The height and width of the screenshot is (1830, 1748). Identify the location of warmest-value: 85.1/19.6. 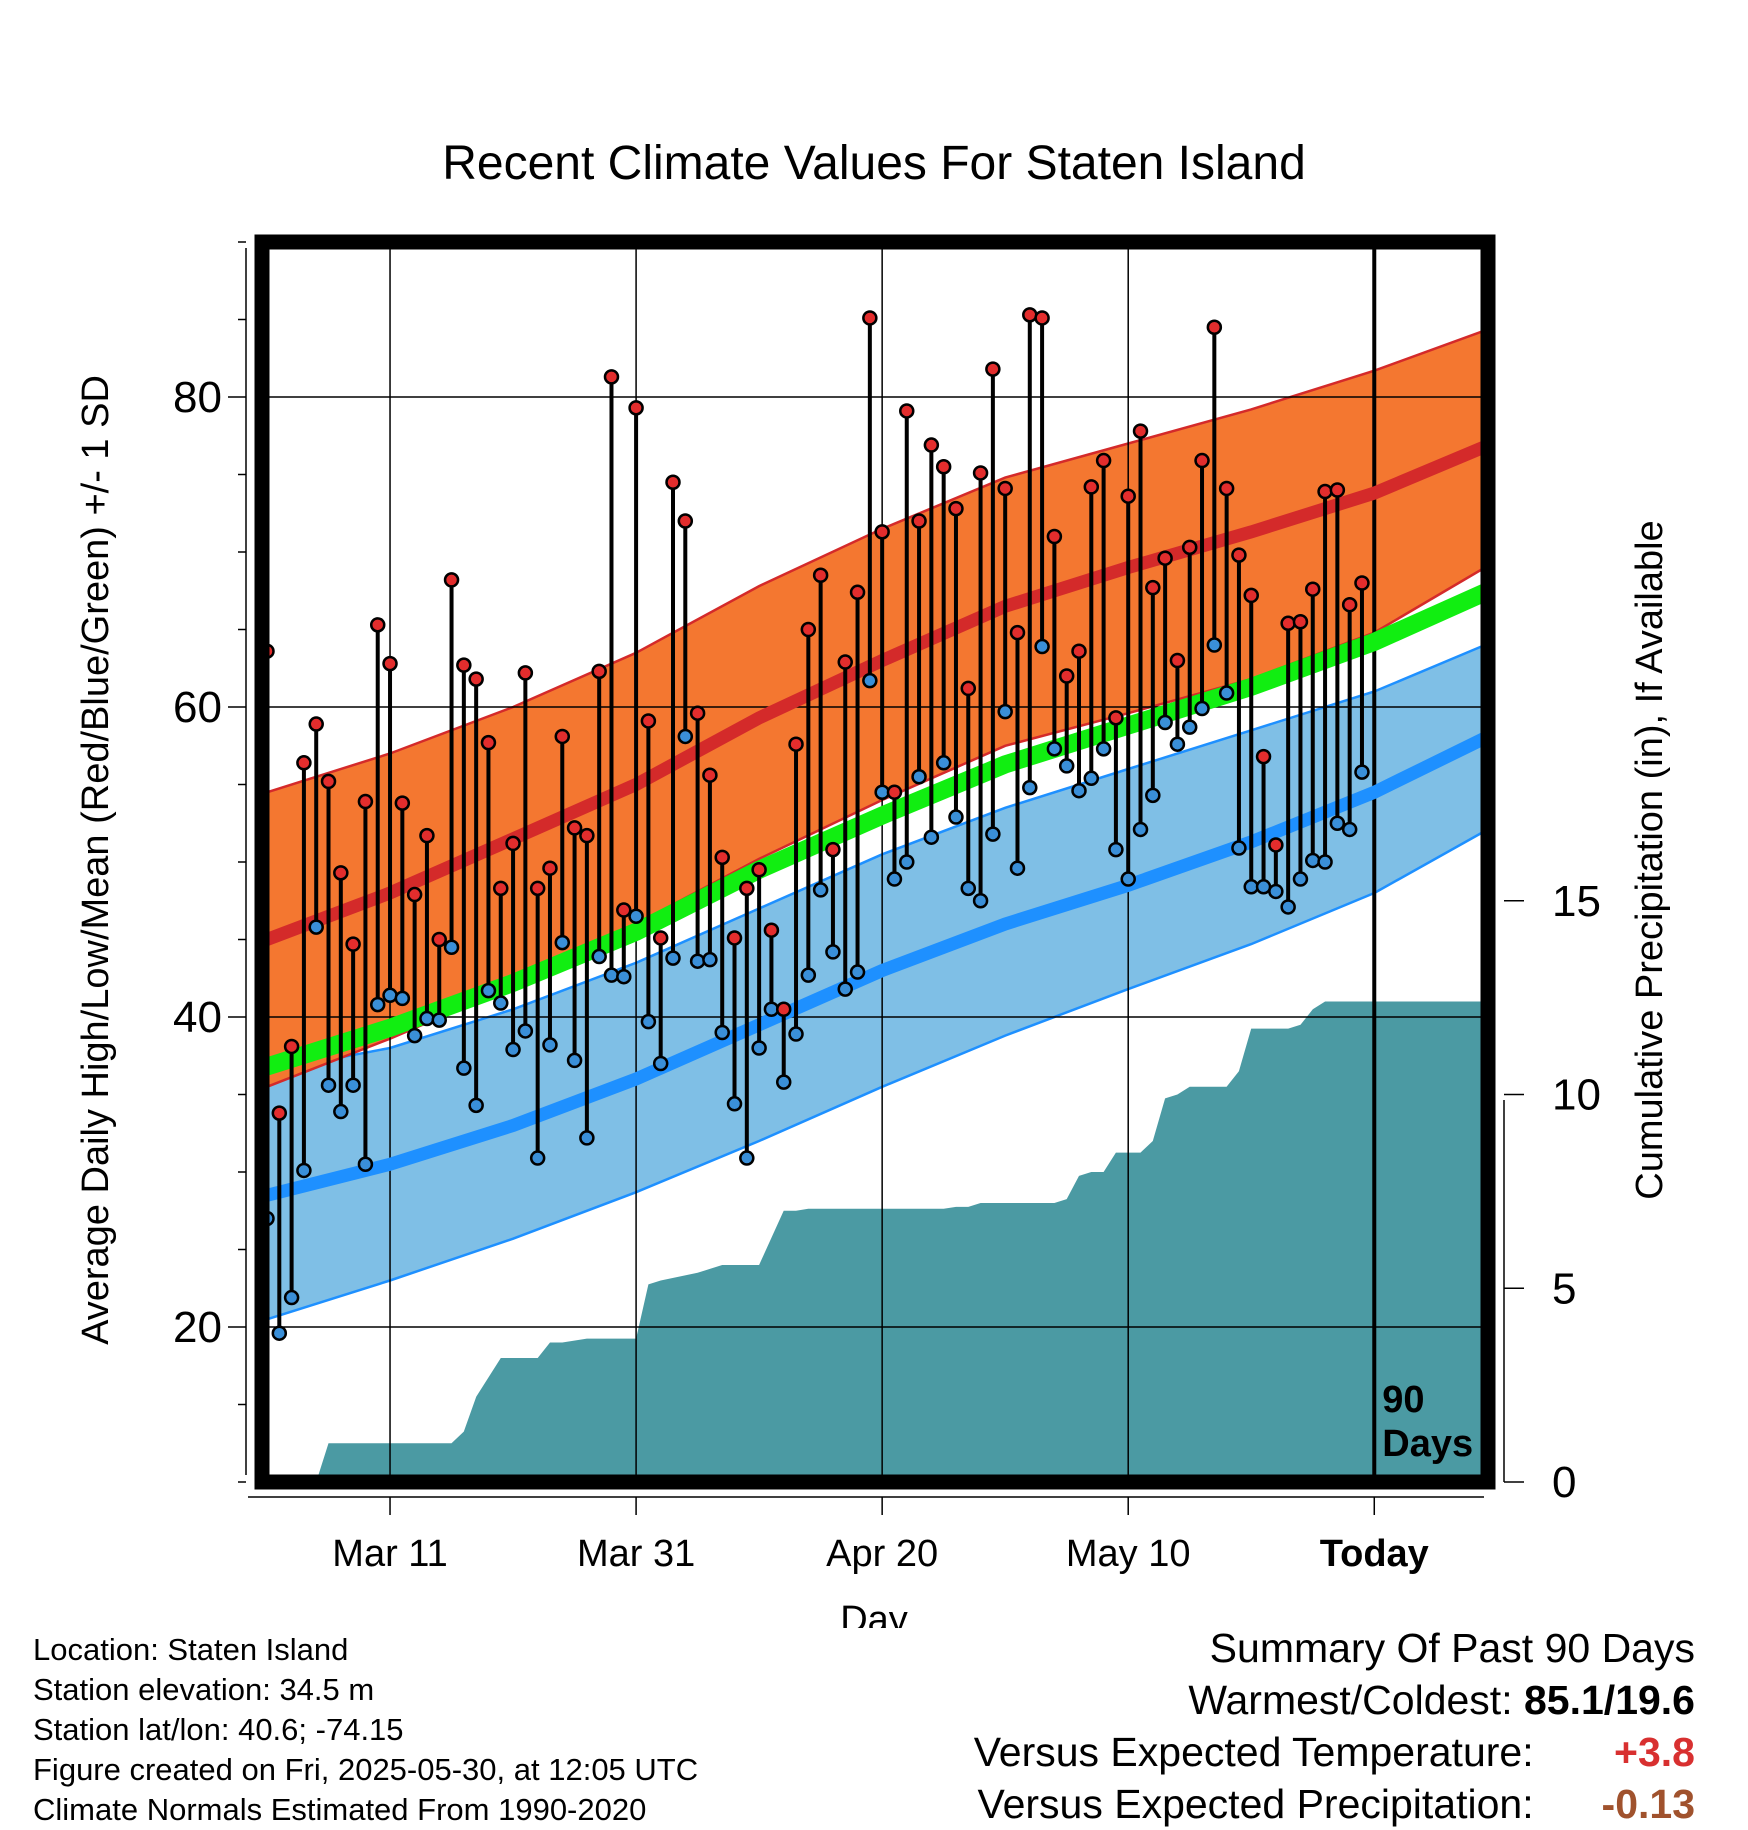
(1609, 1700).